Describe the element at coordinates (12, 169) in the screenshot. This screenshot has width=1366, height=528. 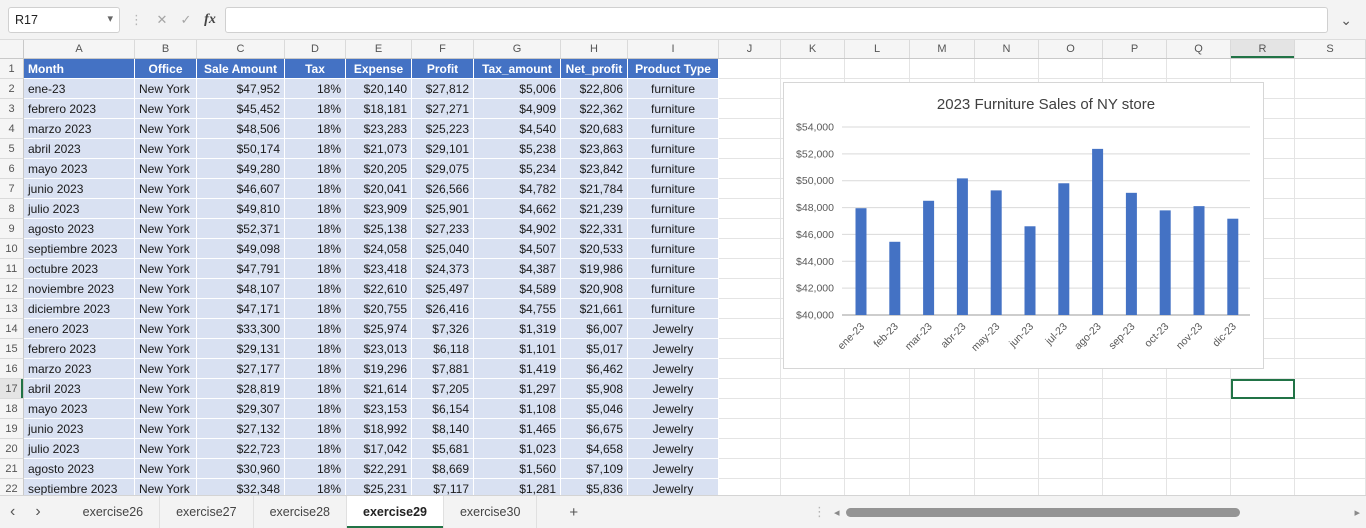
I see `row-header-6: 6` at that location.